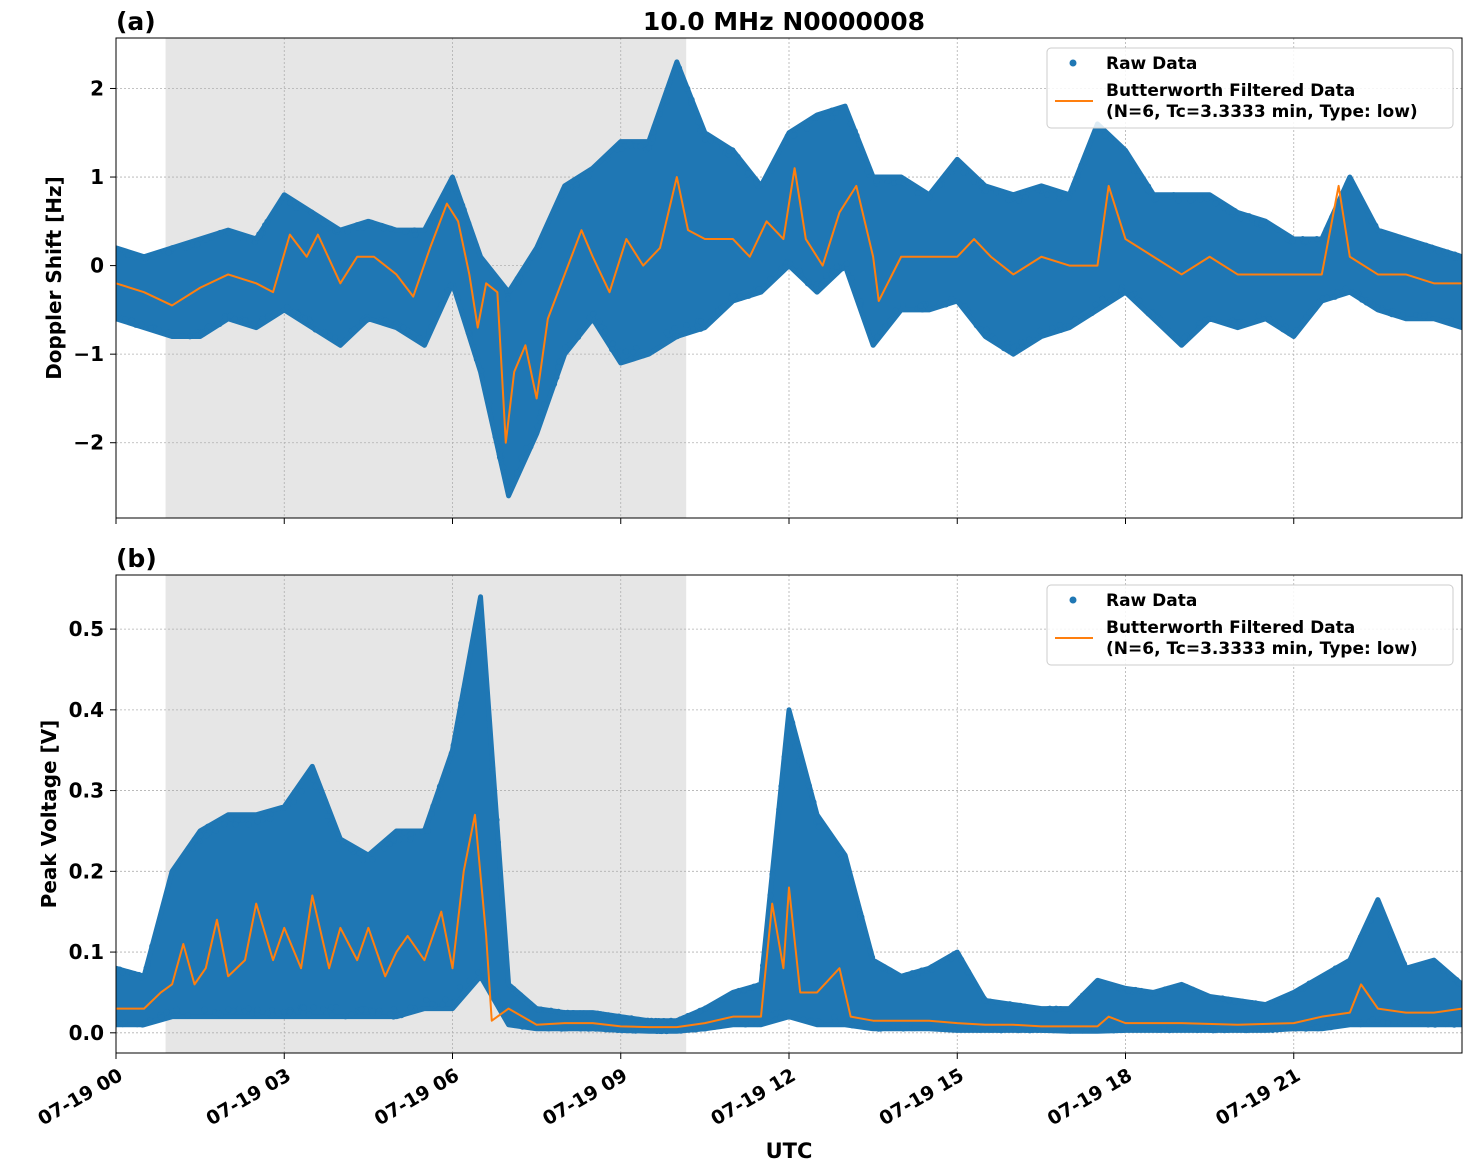  Describe the element at coordinates (1262, 649) in the screenshot. I see `legend-filtered-params: (N=6, Tc=3.3333 min, Type: low)` at that location.